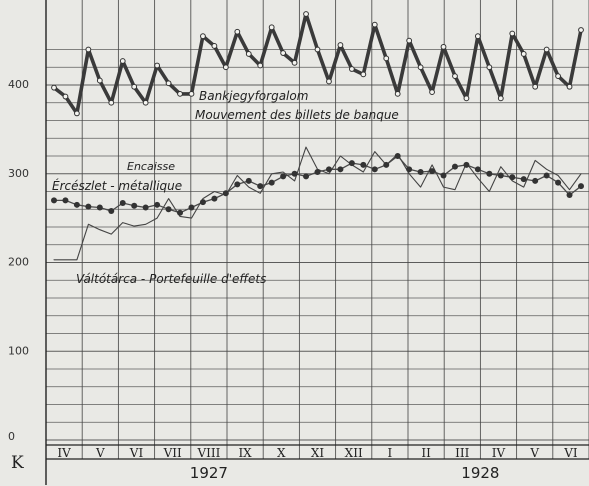 The width and height of the screenshot is (589, 486). Describe the element at coordinates (151, 166) in the screenshot. I see `series-label-encaisse: Encaisse` at that location.